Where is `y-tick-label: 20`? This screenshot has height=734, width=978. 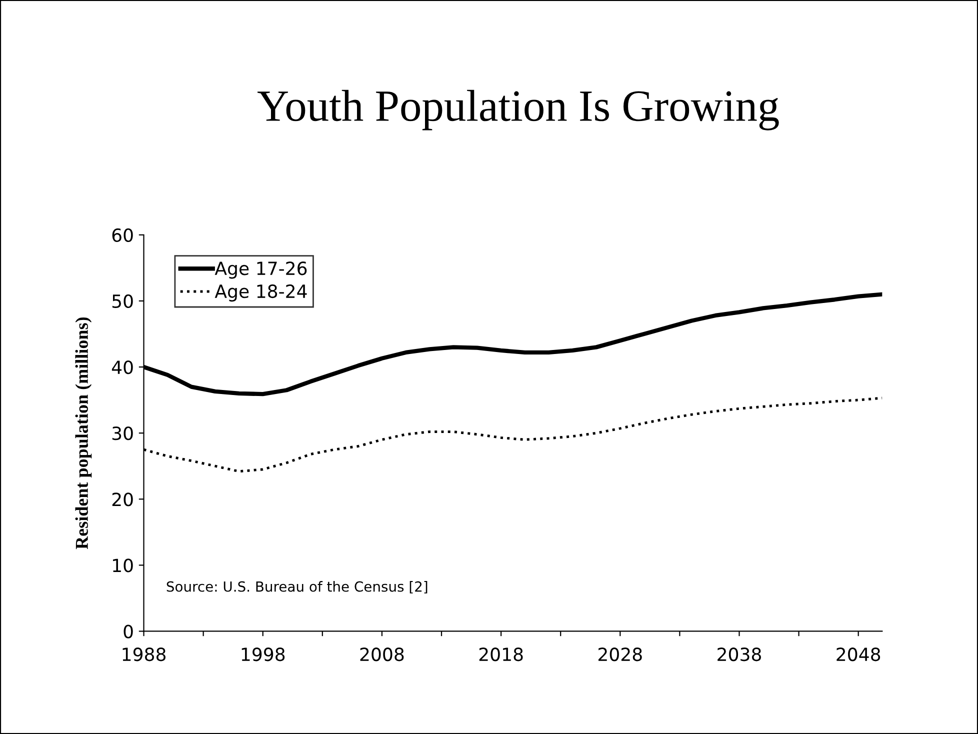
y-tick-label: 20 is located at coordinates (122, 499).